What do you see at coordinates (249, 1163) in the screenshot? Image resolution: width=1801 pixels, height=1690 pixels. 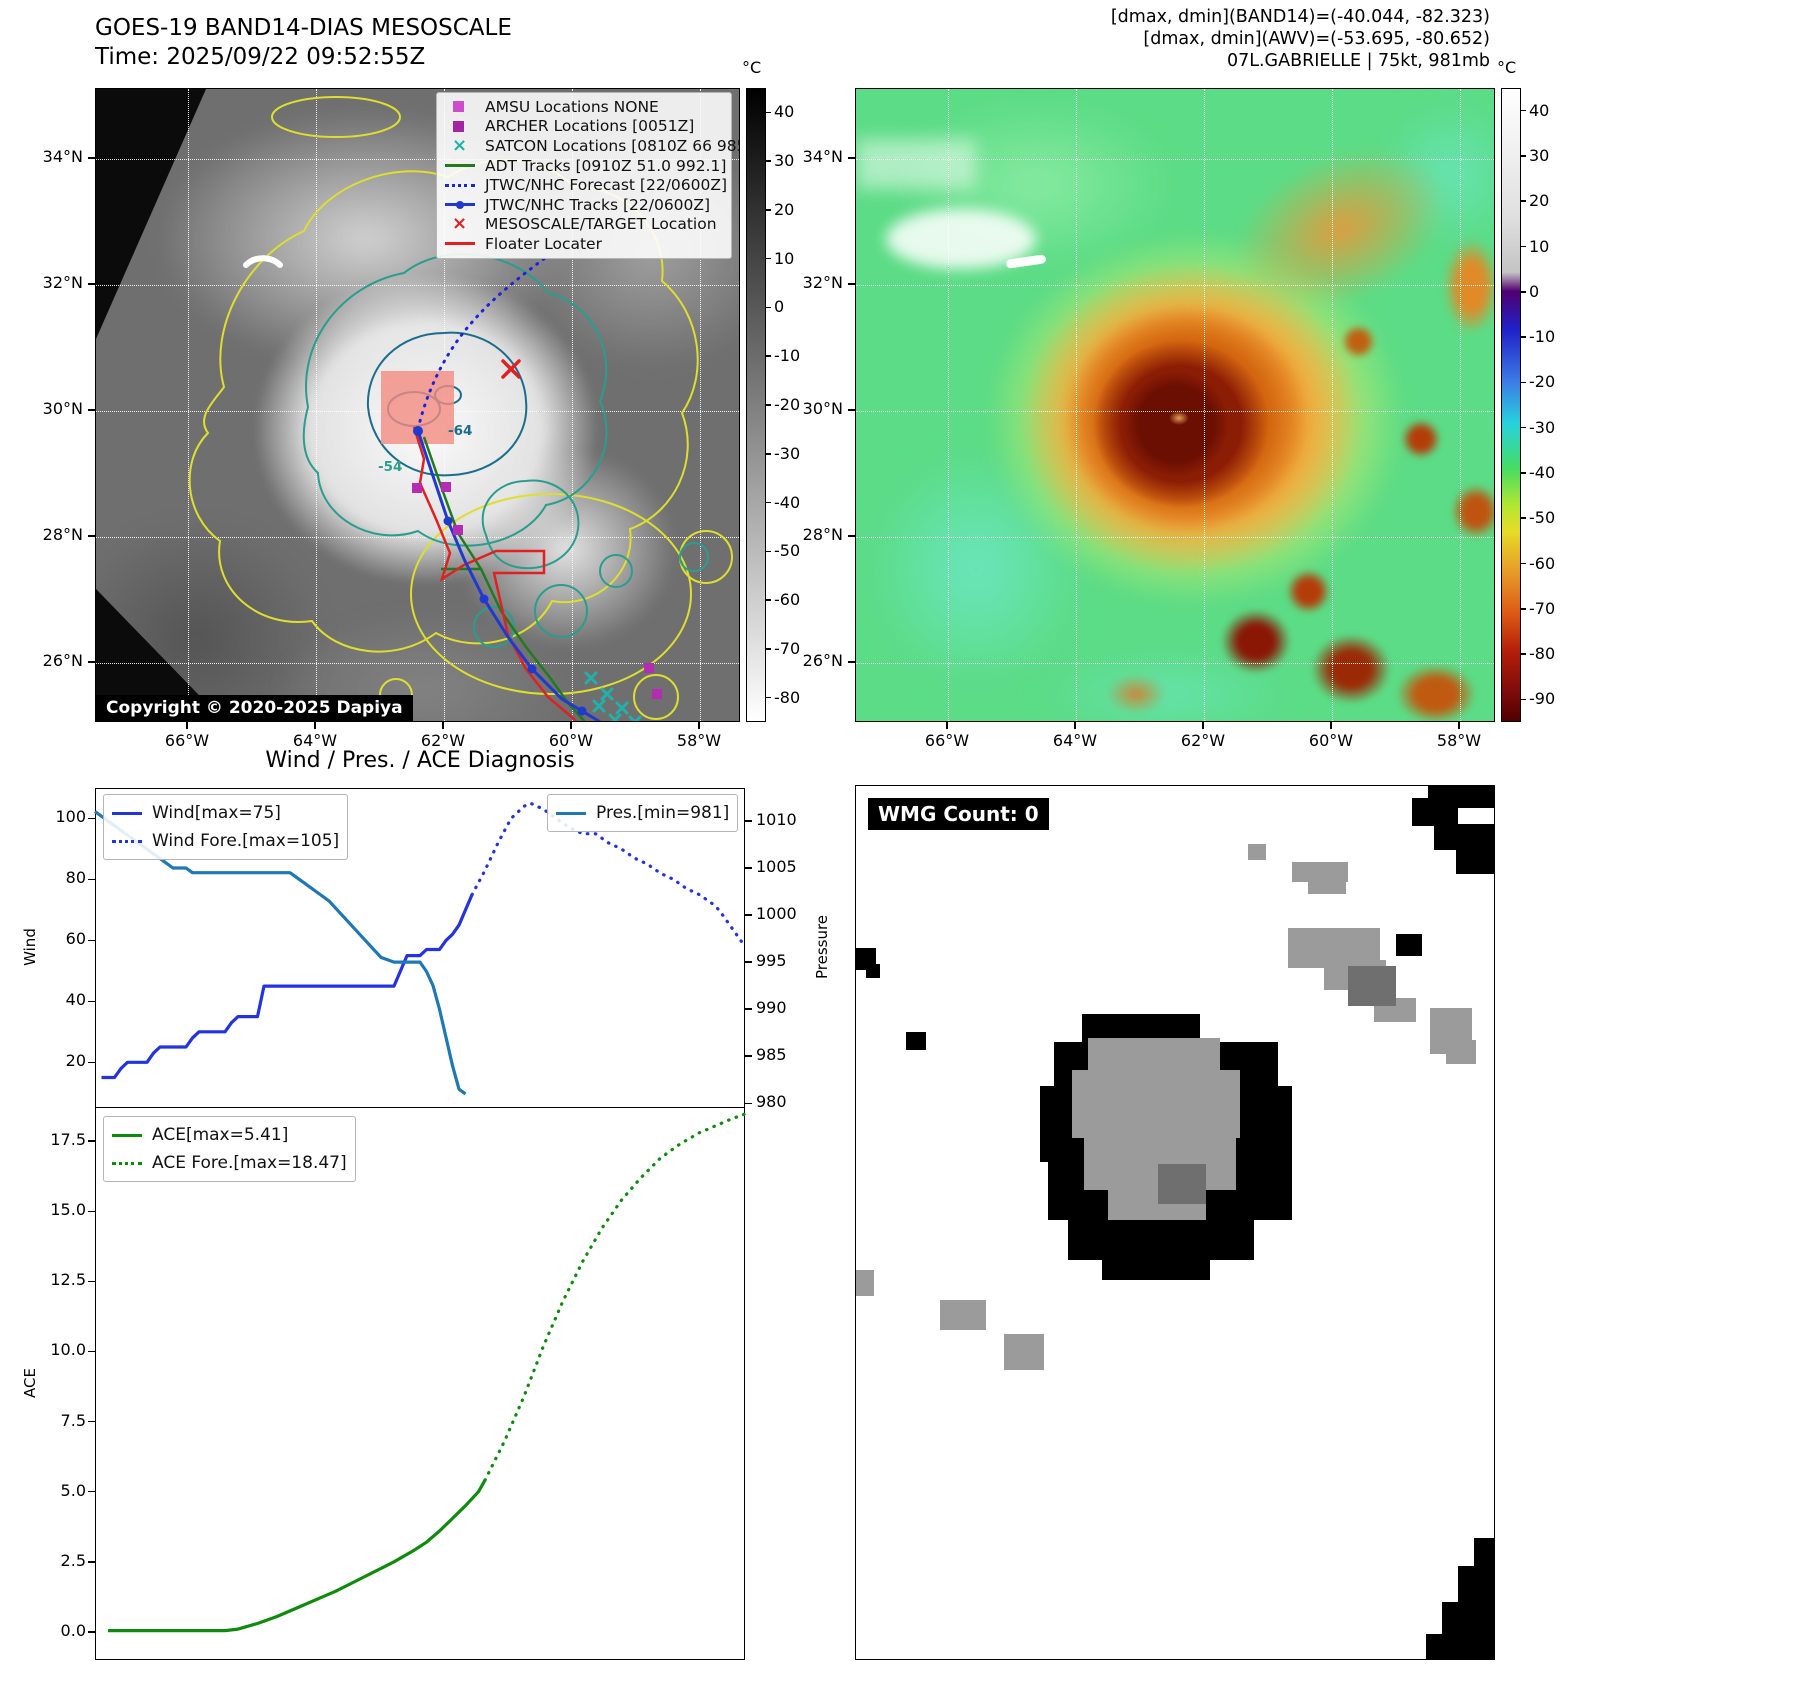 I see `legend-label: ACE Fore.[max=18.47]` at bounding box center [249, 1163].